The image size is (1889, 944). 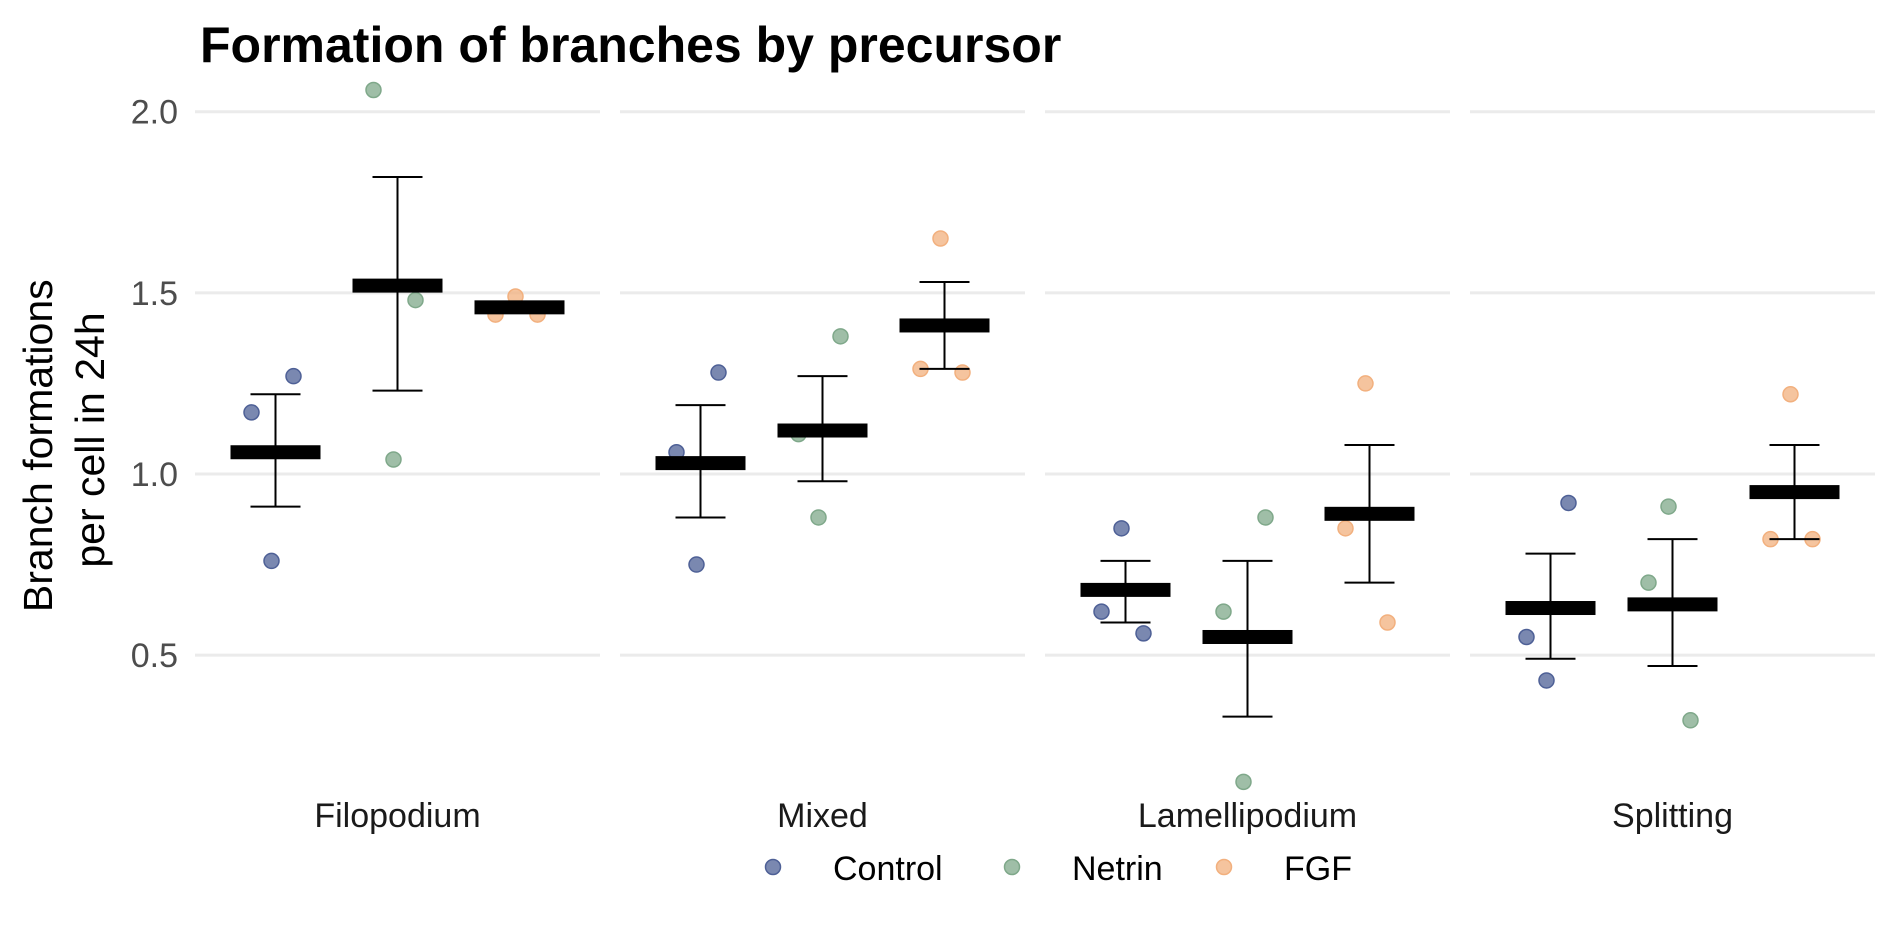 I want to click on legend-item: FGF, so click(x=1283, y=869).